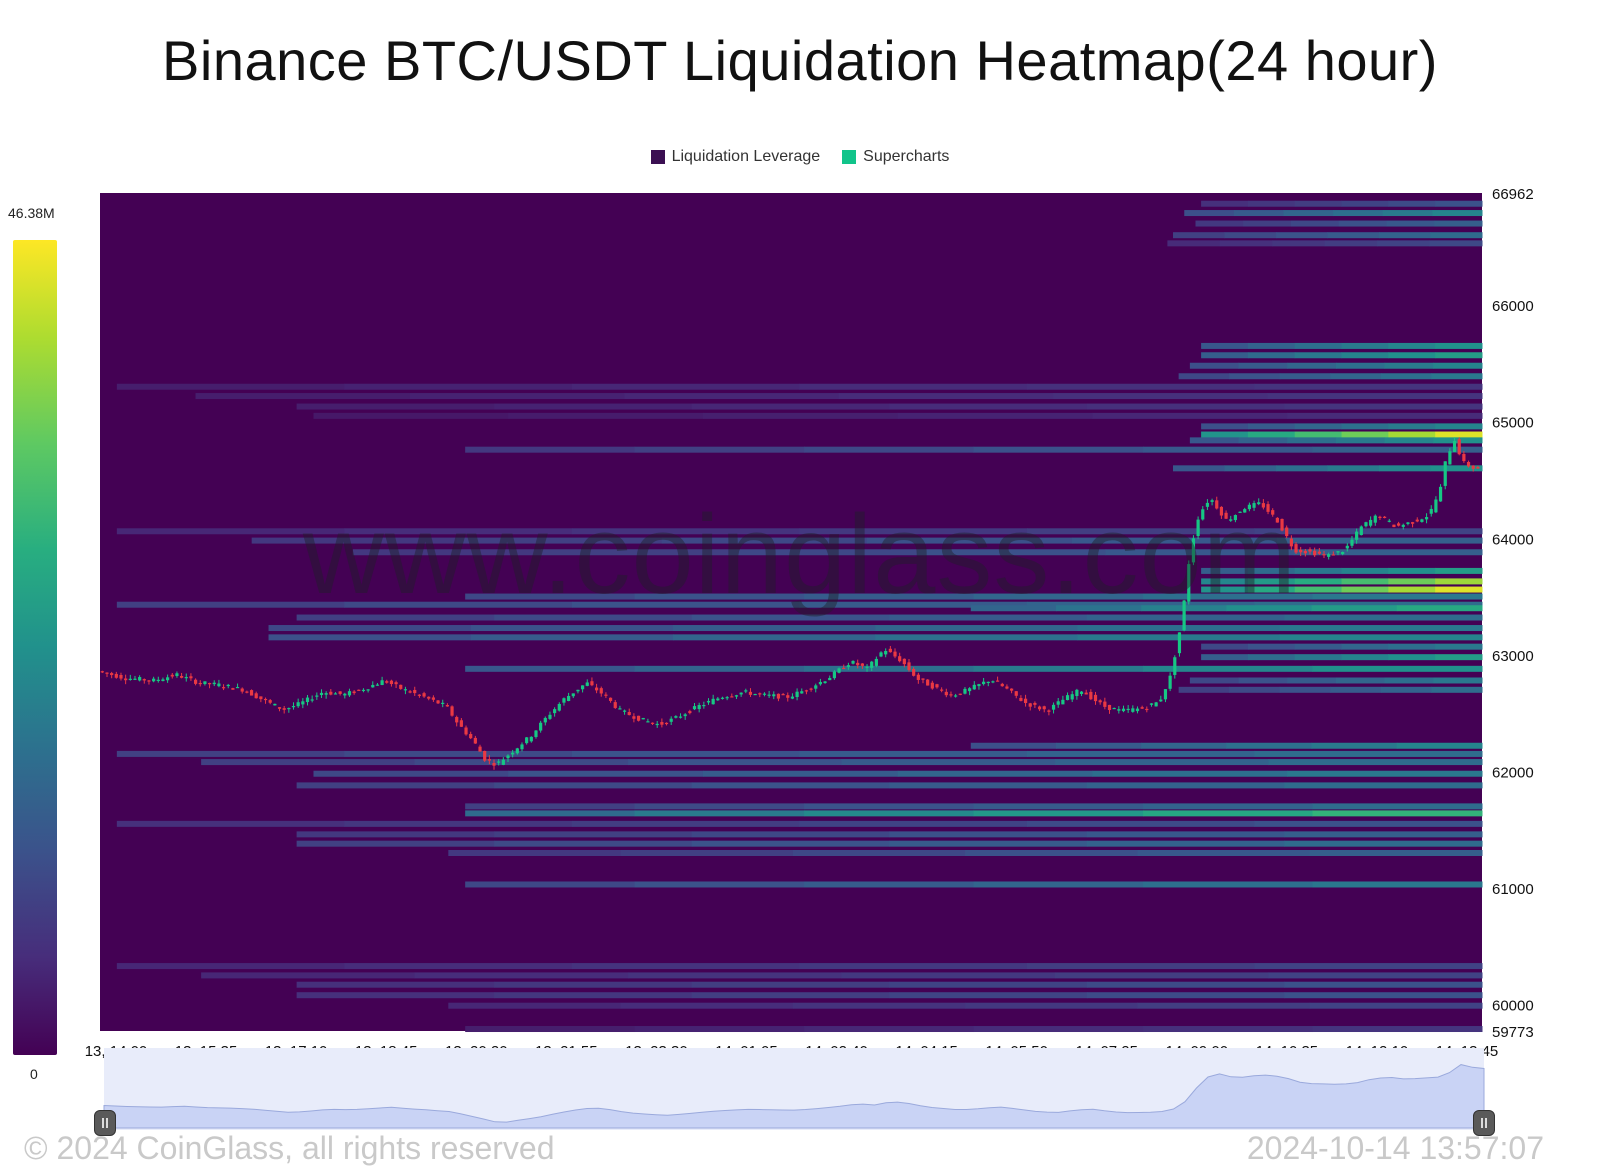  What do you see at coordinates (35, 647) in the screenshot?
I see `color-scale-bar` at bounding box center [35, 647].